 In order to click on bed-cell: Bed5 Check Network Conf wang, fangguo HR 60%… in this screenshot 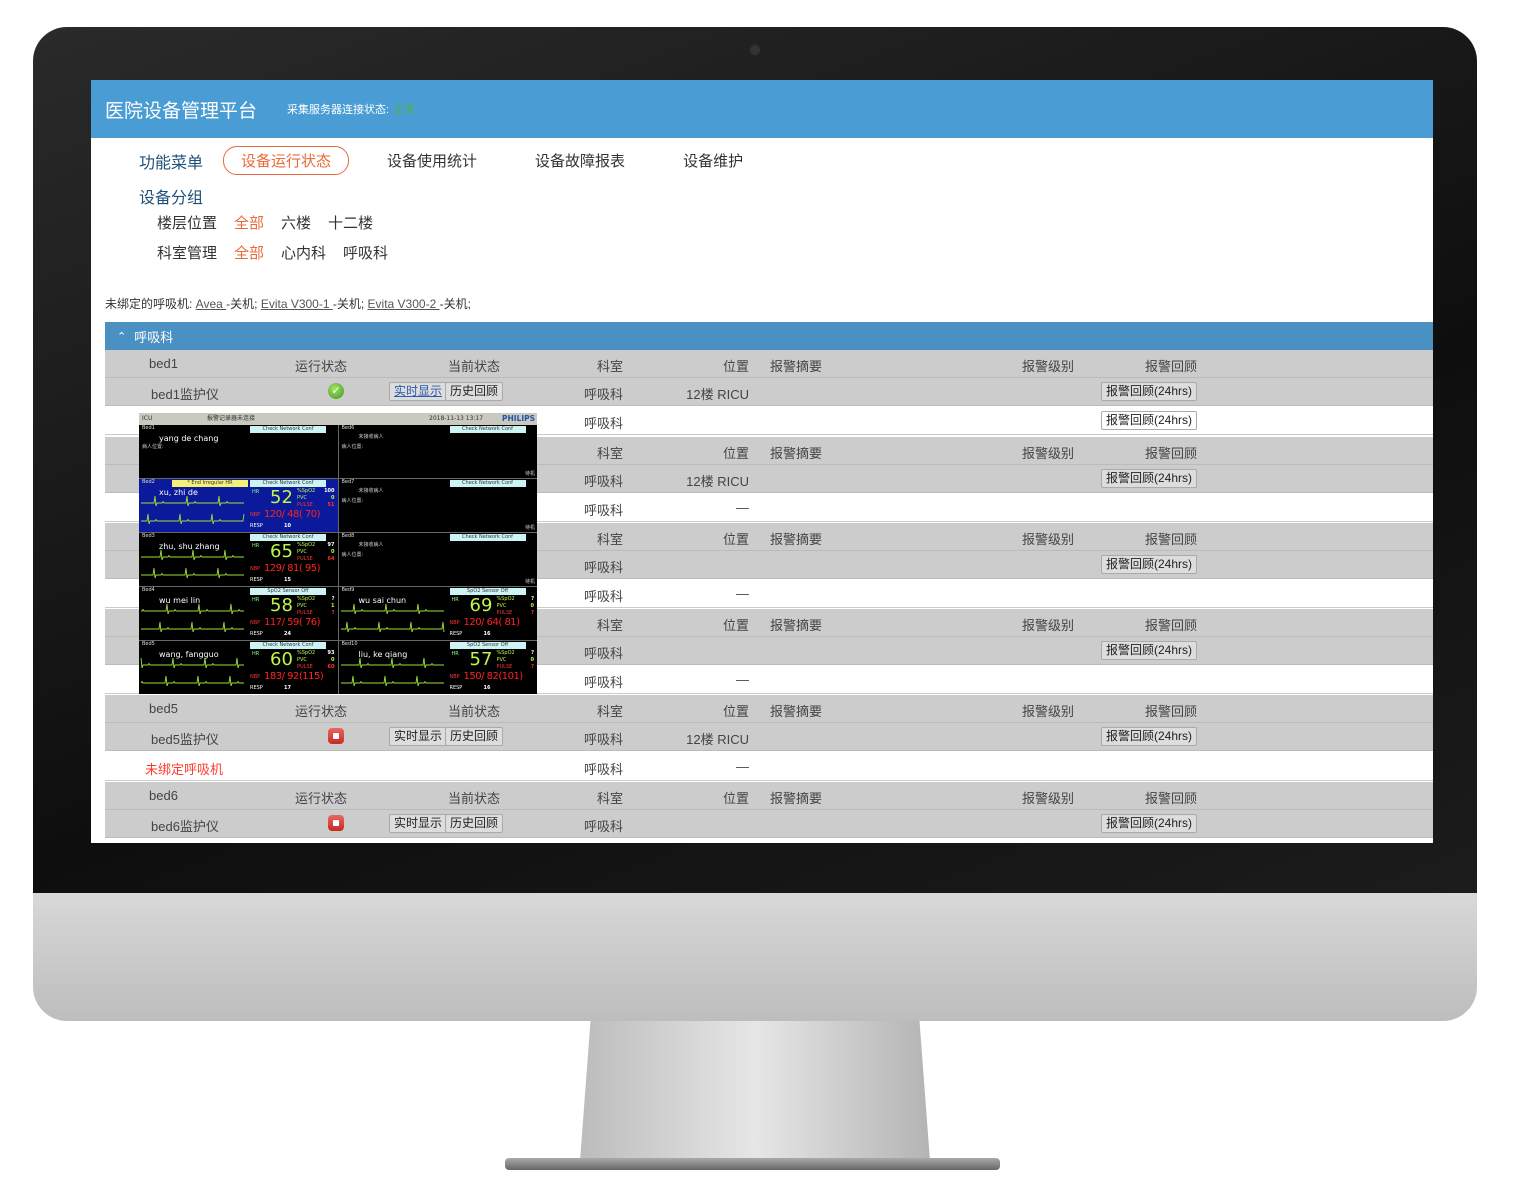, I will do `click(238, 667)`.